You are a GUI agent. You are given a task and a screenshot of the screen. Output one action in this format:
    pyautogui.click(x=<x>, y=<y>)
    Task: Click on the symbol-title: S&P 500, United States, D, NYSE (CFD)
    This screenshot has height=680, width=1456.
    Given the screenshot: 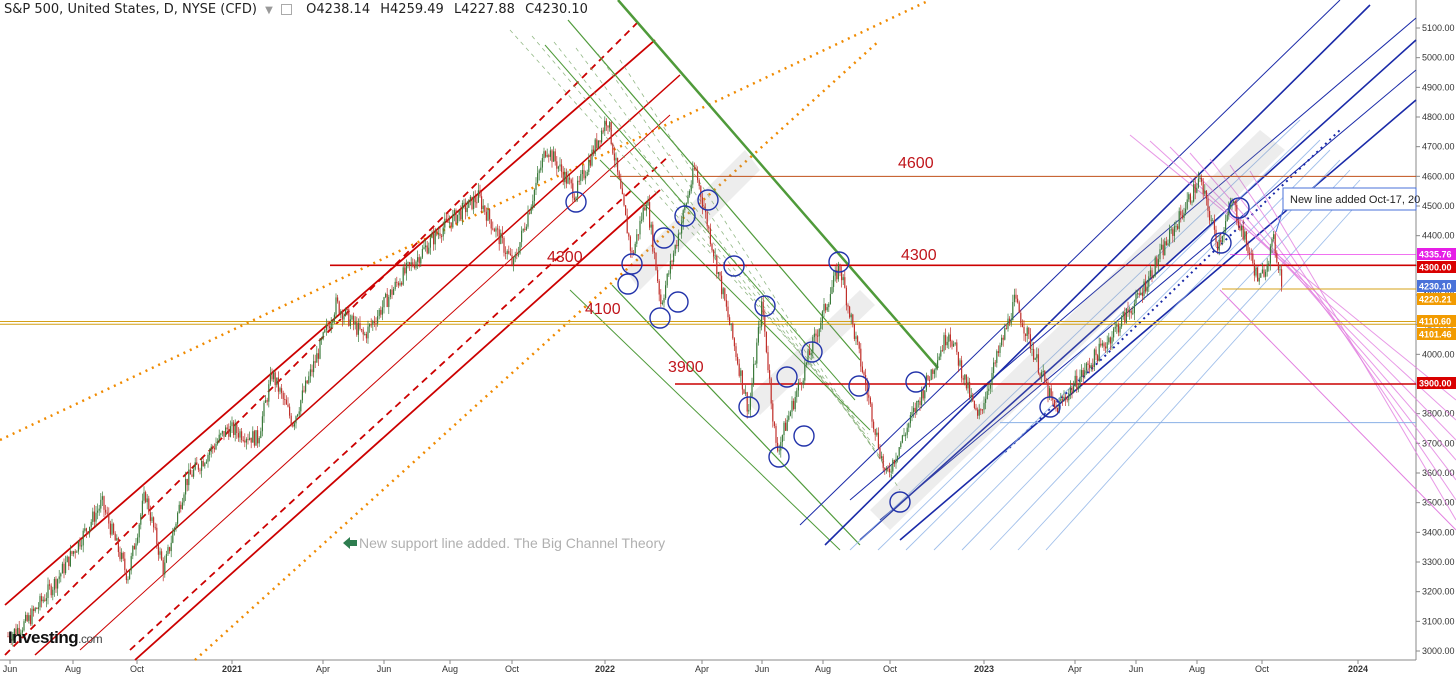 What is the action you would take?
    pyautogui.click(x=130, y=9)
    